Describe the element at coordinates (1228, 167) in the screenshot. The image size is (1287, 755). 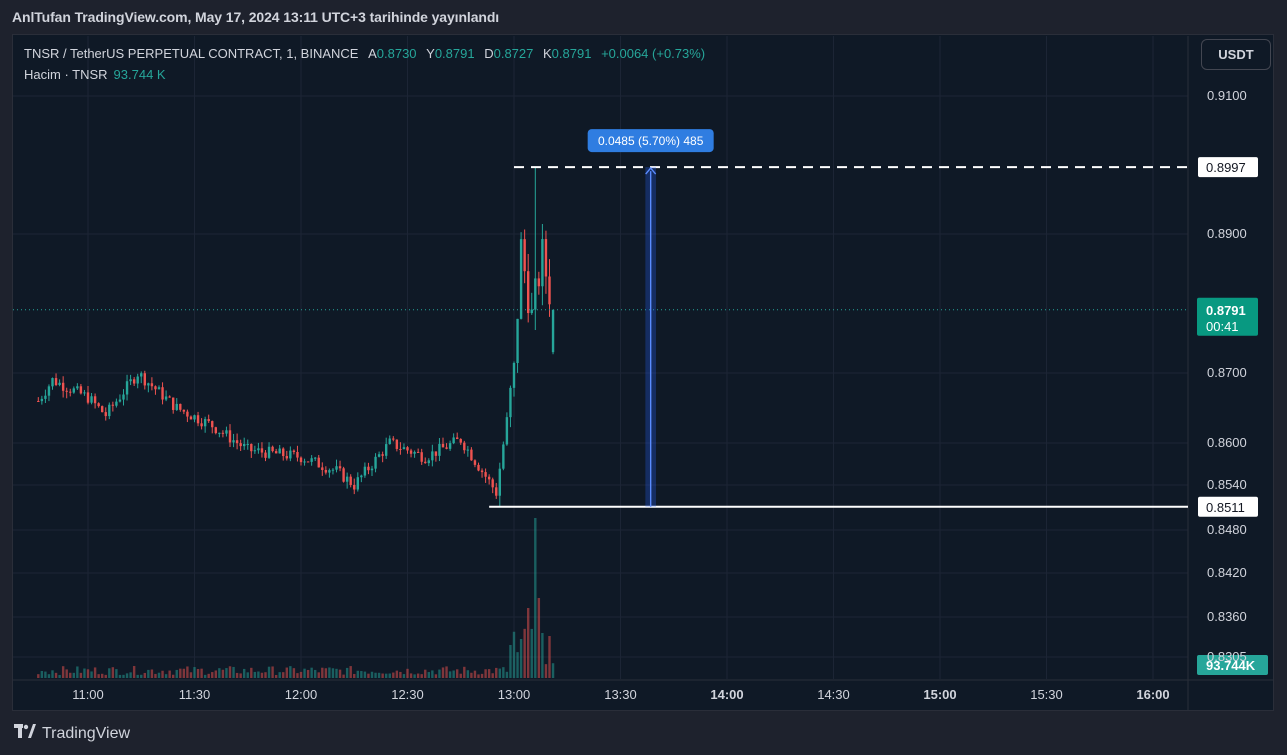
I see `upper-line-price-badge: 0.8997` at that location.